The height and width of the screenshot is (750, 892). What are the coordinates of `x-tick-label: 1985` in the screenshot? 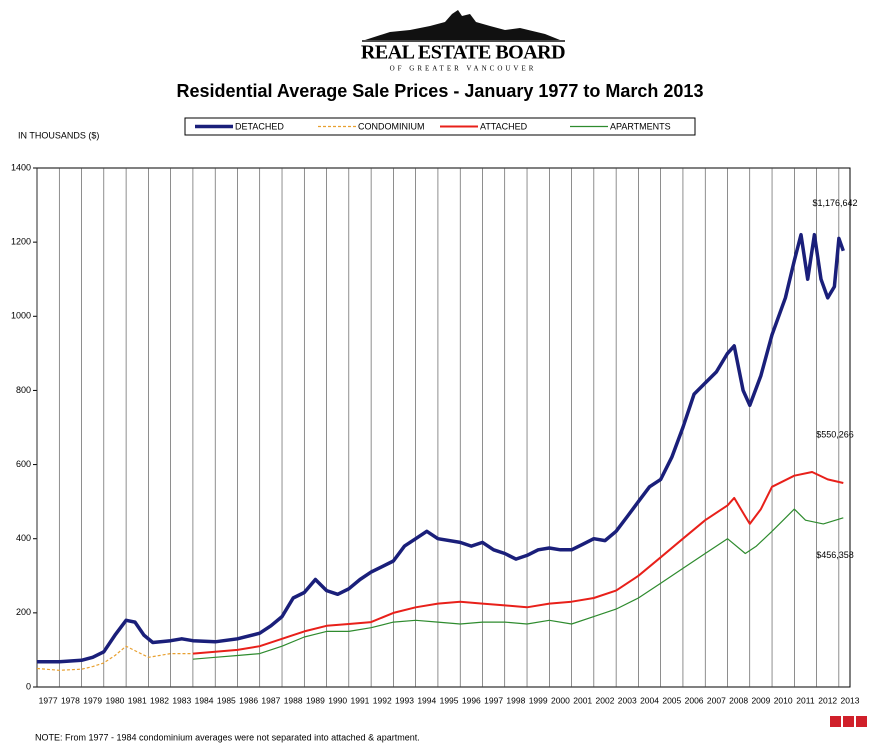 It's located at (226, 700).